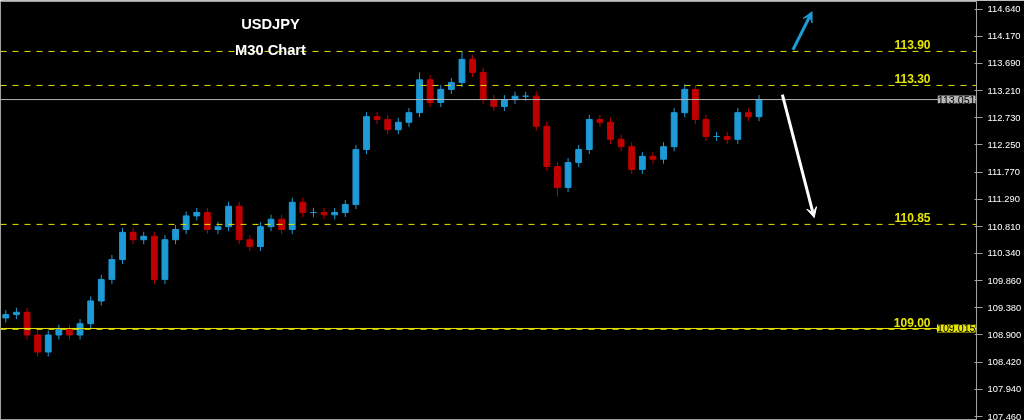 The image size is (1024, 420). Describe the element at coordinates (1004, 334) in the screenshot. I see `y-tick-label: 108.900` at that location.